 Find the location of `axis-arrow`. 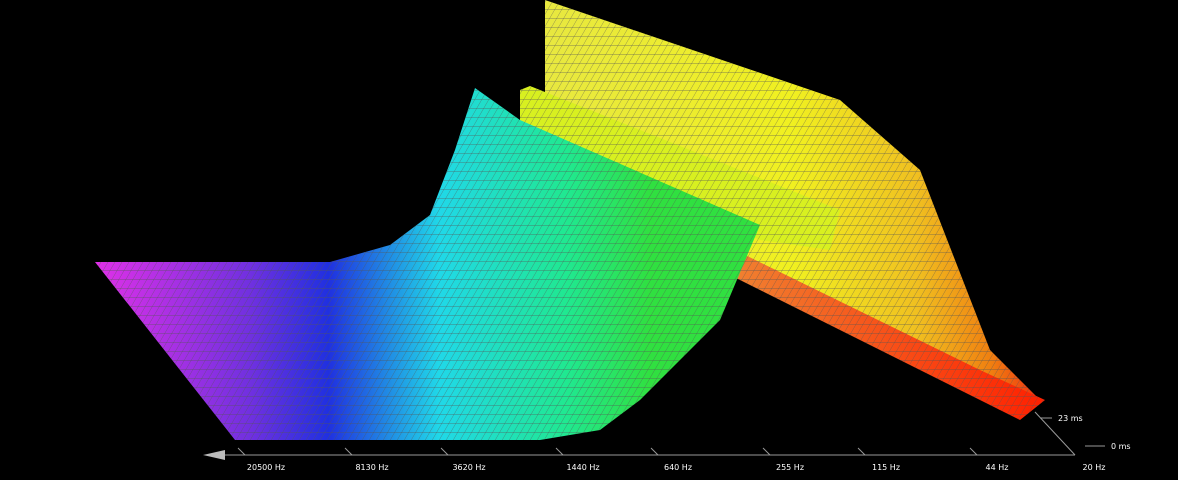

axis-arrow is located at coordinates (214, 455).